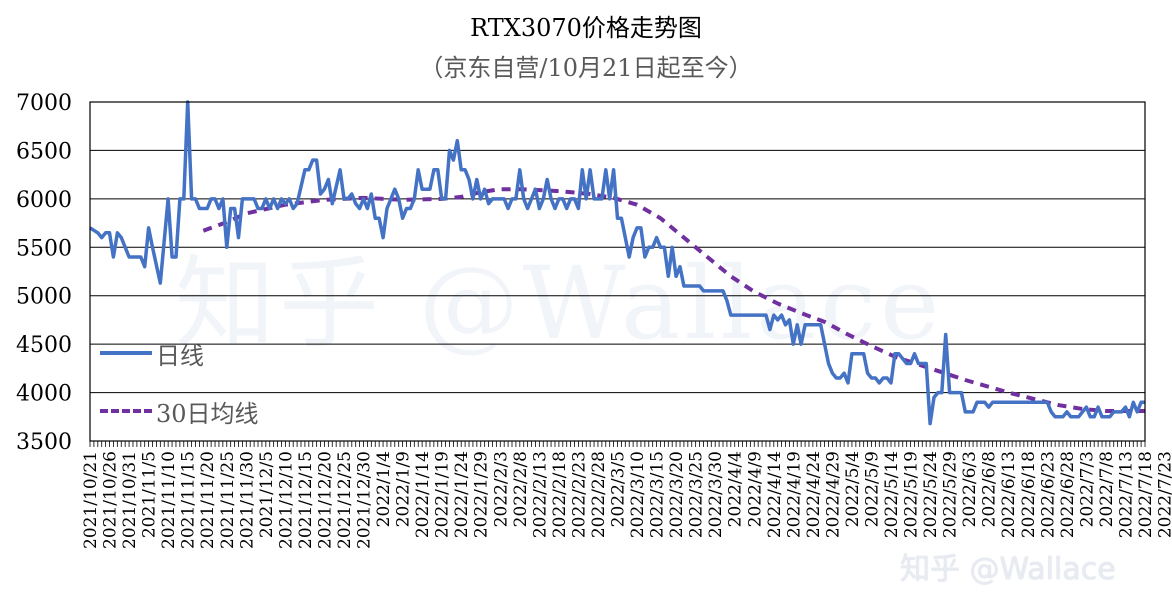 Image resolution: width=1172 pixels, height=610 pixels. Describe the element at coordinates (462, 494) in the screenshot. I see `x-tick-label: 2022/1/24` at that location.